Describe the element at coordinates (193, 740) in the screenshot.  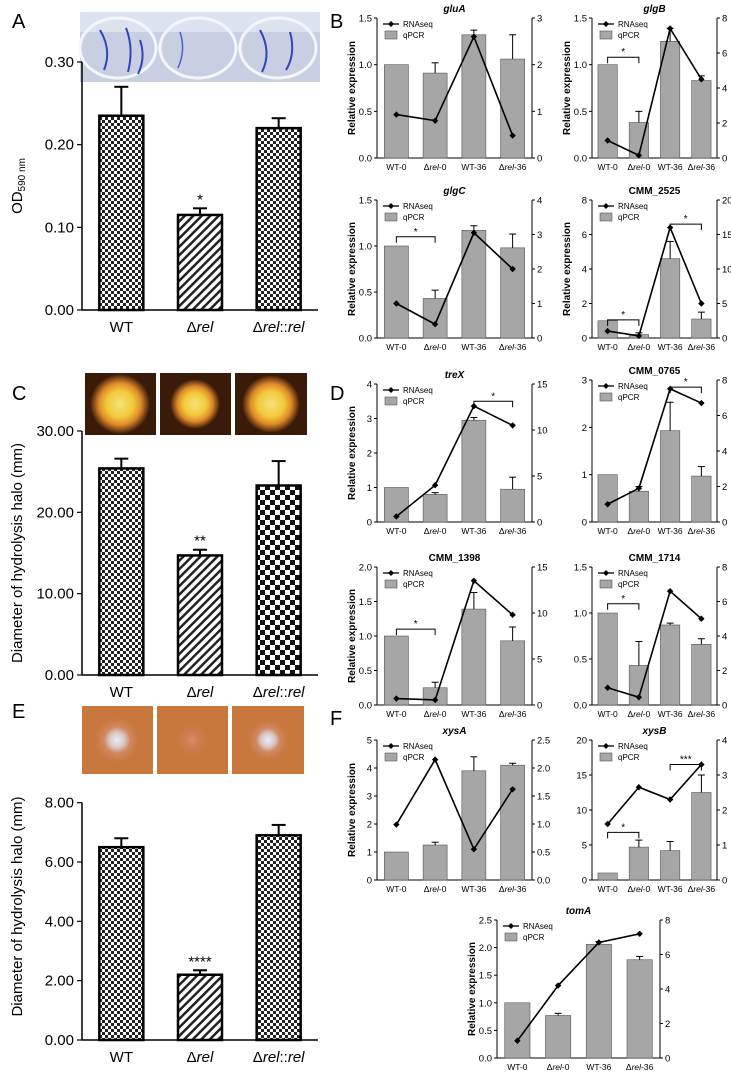
I see `xylan-halo-photos` at that location.